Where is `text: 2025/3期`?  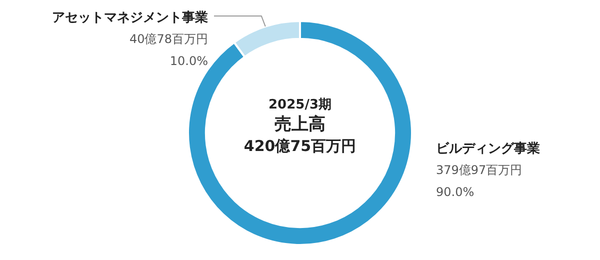
text: 2025/3期 is located at coordinates (300, 104).